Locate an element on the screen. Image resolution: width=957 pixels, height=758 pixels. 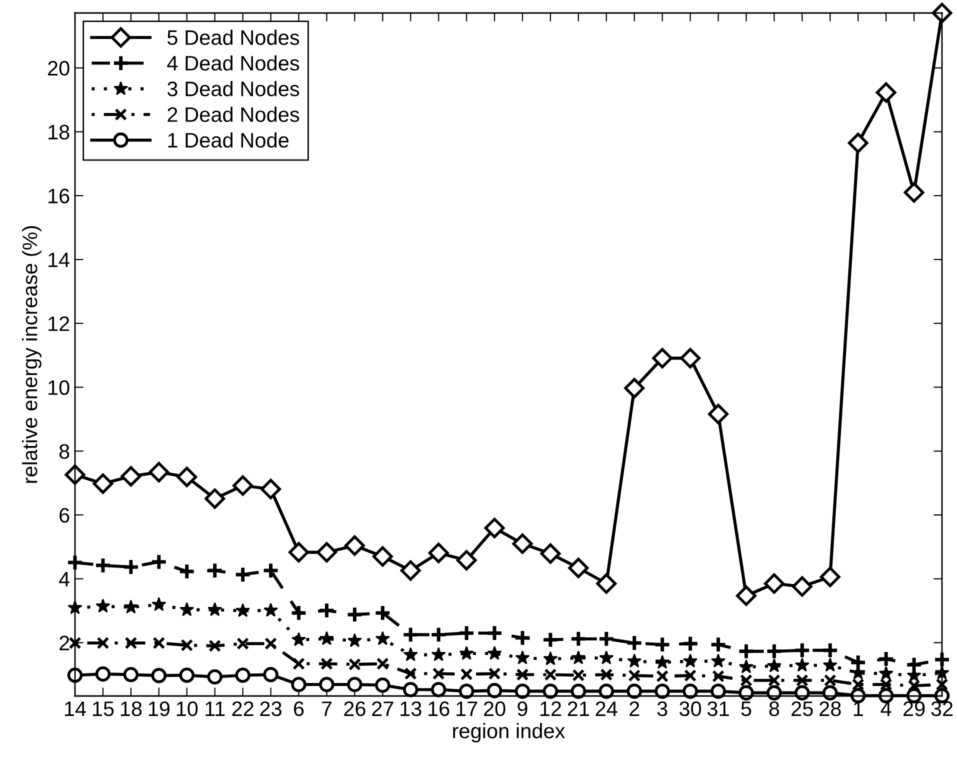
x-tick-label: 17 is located at coordinates (467, 709).